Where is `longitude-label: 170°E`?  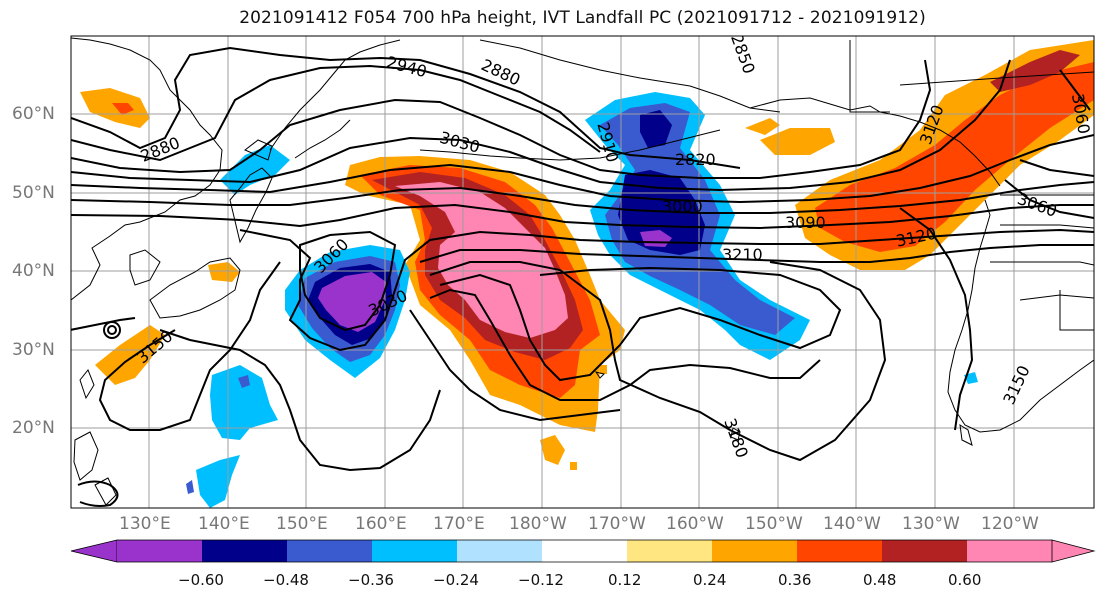
longitude-label: 170°E is located at coordinates (459, 524).